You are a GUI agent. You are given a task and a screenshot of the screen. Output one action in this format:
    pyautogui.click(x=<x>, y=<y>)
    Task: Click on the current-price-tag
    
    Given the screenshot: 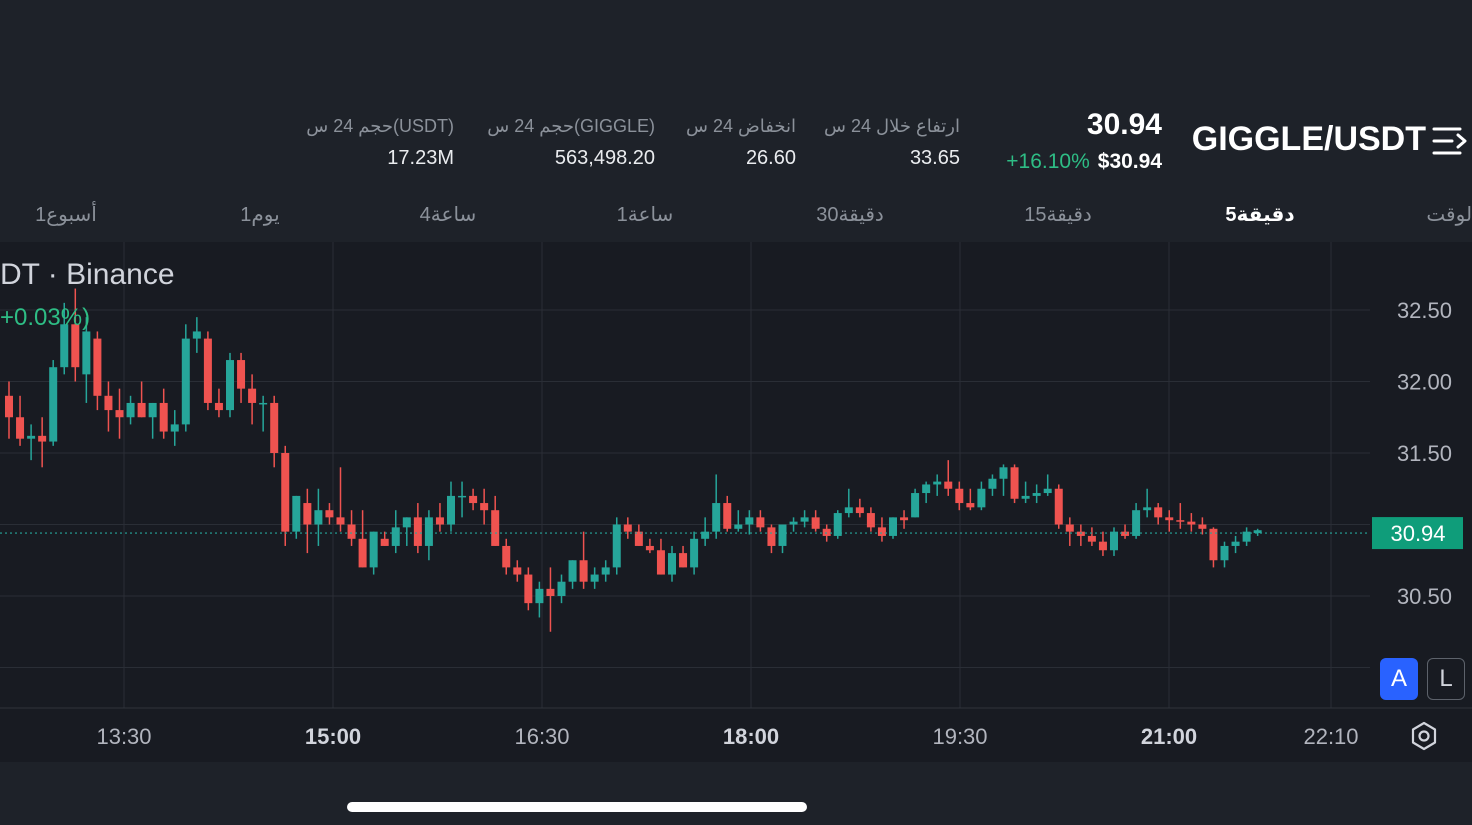 What is the action you would take?
    pyautogui.click(x=1417, y=533)
    